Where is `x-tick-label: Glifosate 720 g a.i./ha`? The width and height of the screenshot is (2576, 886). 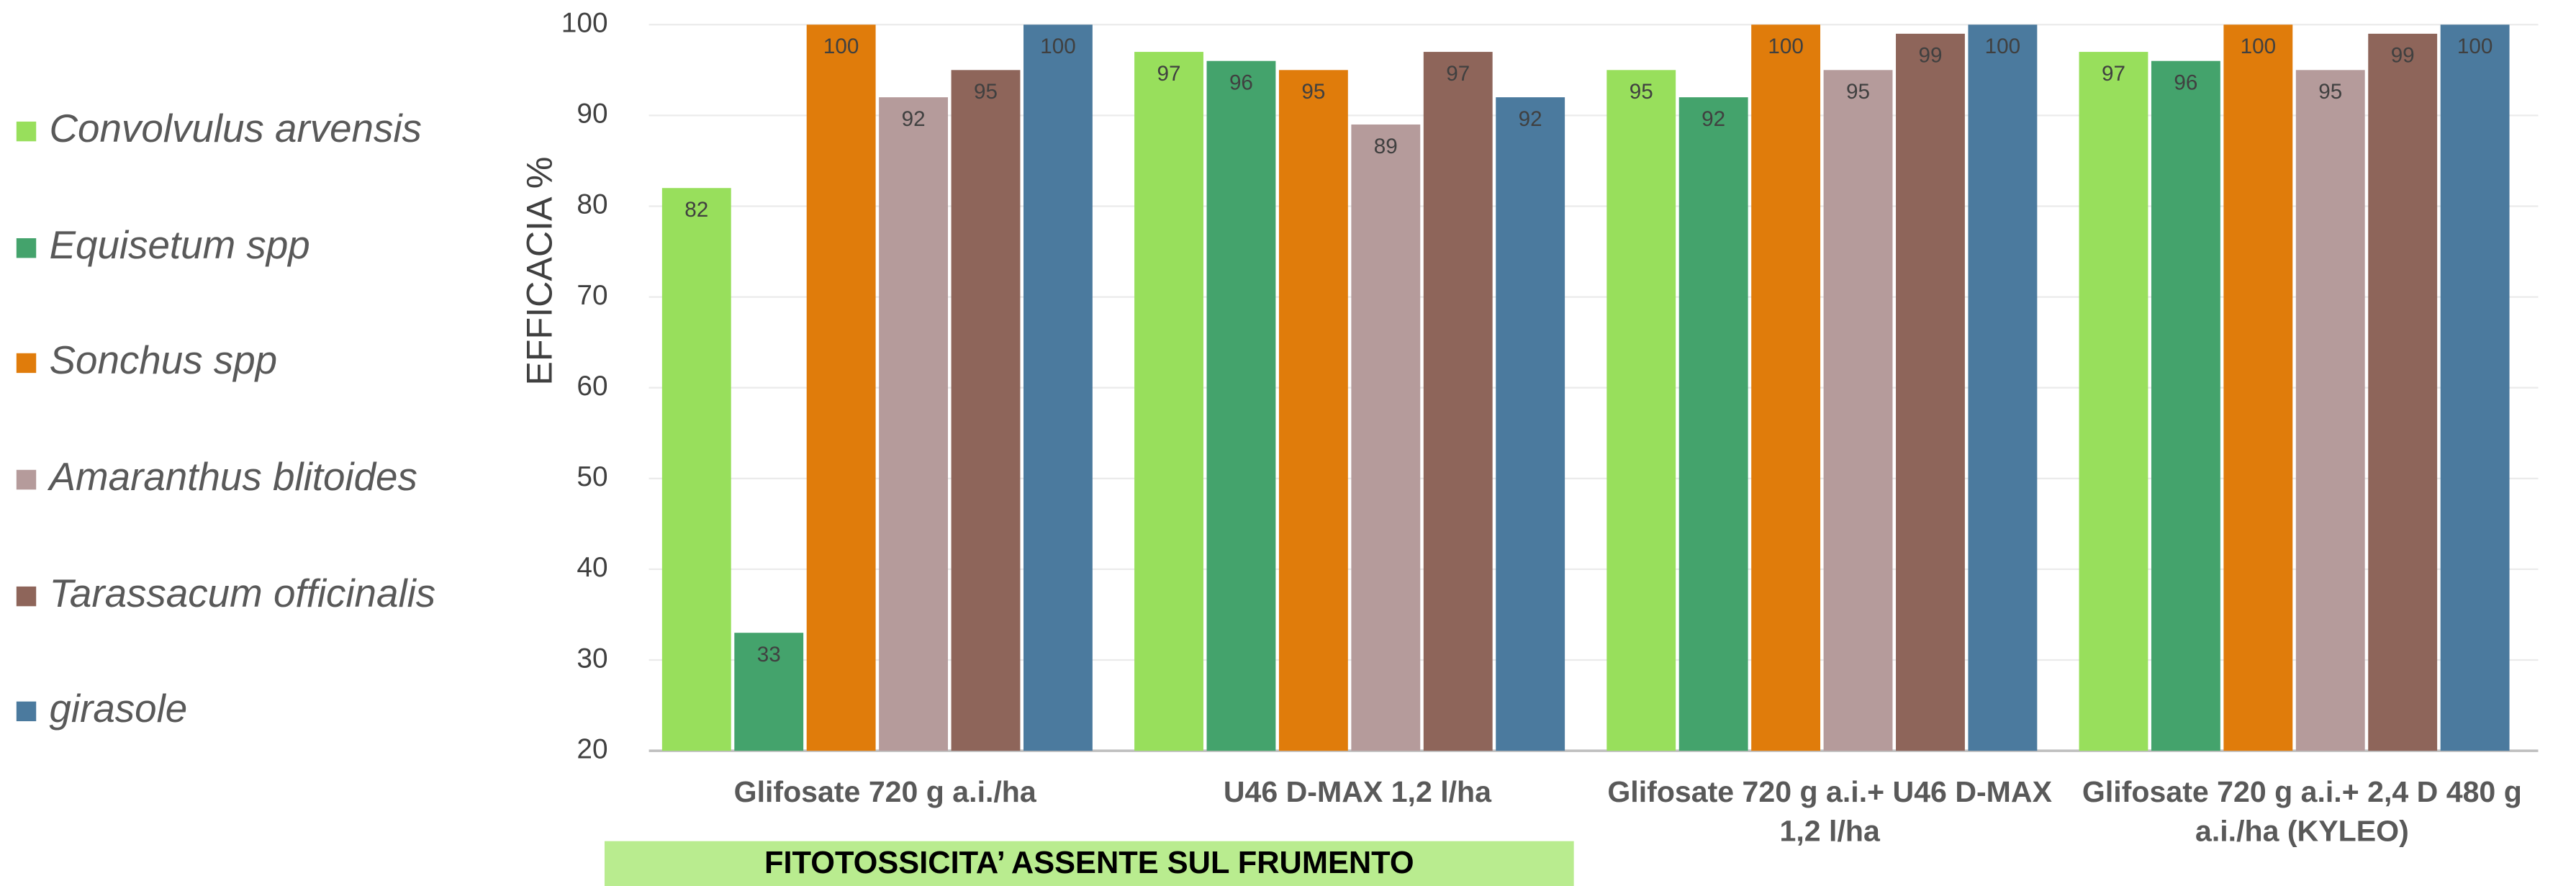
x-tick-label: Glifosate 720 g a.i./ha is located at coordinates (884, 792).